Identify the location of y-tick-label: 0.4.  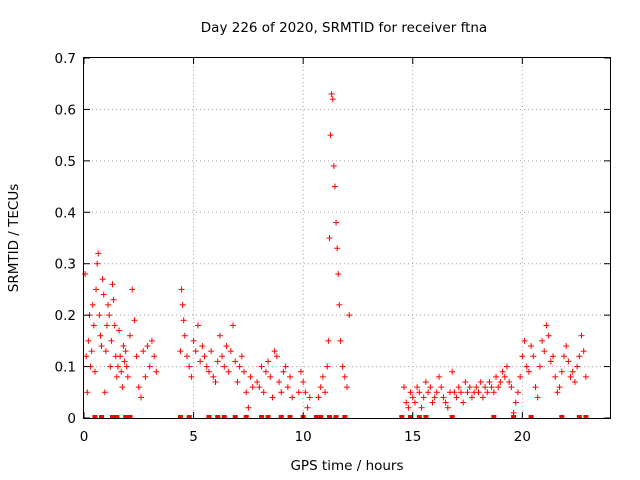
(65, 213).